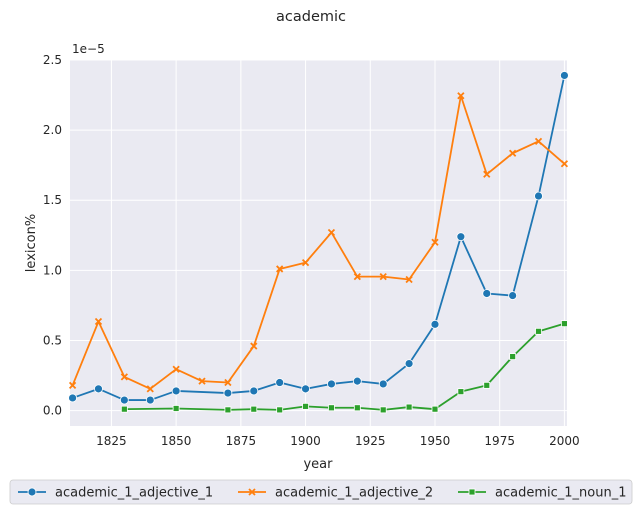 The width and height of the screenshot is (638, 515). Describe the element at coordinates (31, 243) in the screenshot. I see `y-axis-label: lexicon%` at that location.